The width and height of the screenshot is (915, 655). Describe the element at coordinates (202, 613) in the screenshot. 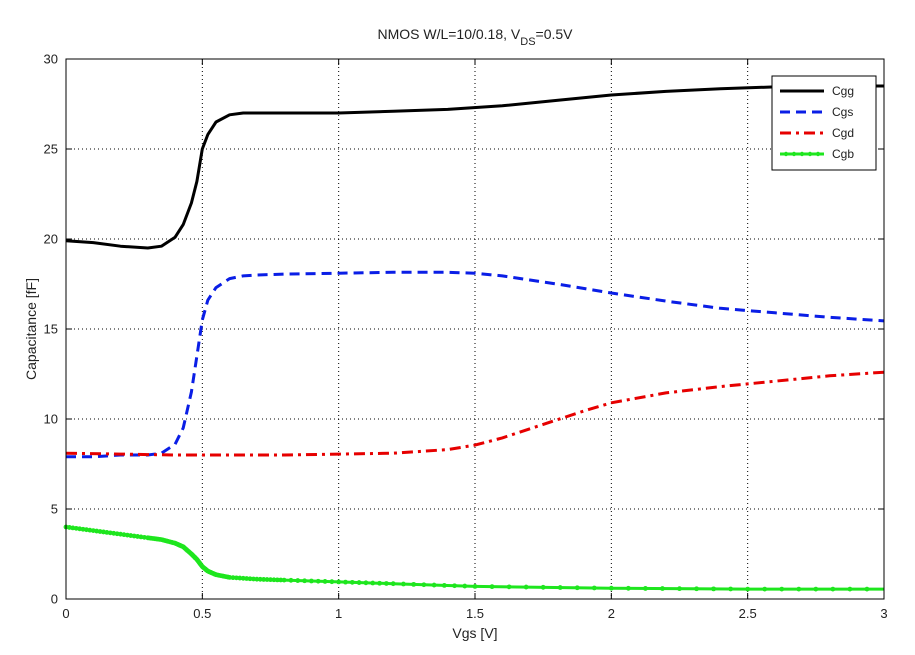

I see `x-tick-label: 0.5` at that location.